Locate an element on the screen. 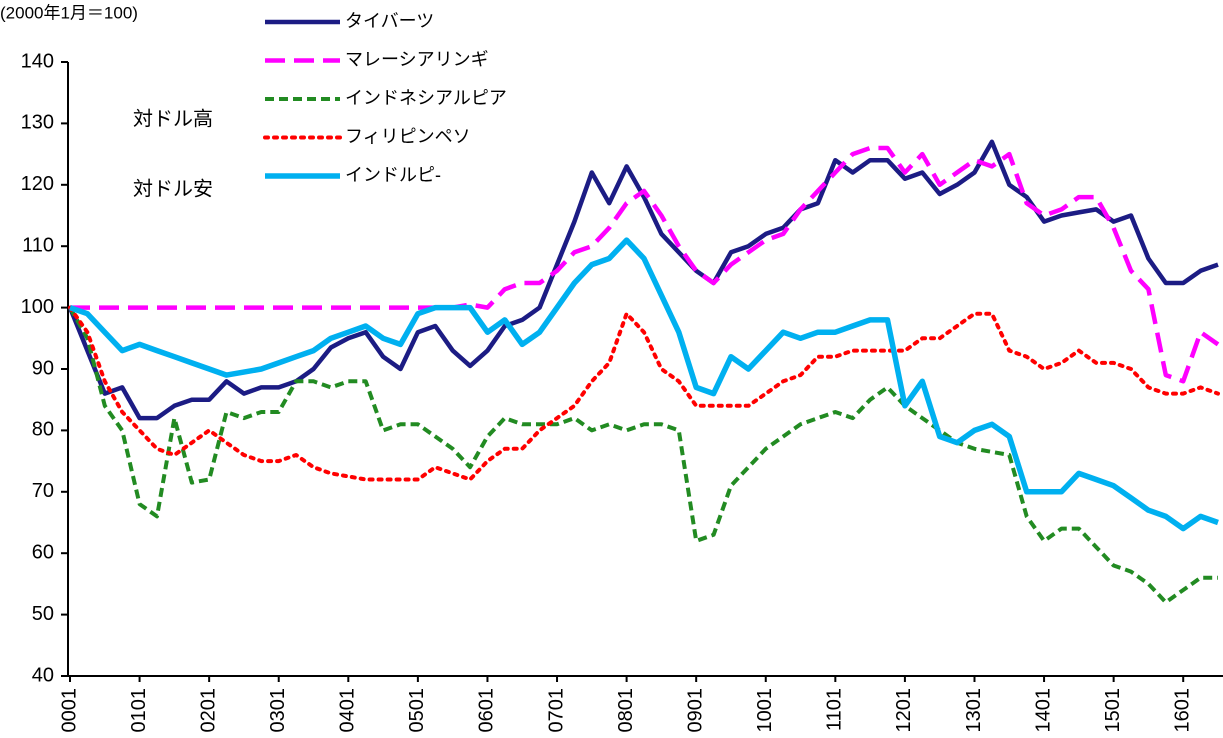  x-tick-label: 1301 is located at coordinates (974, 710).